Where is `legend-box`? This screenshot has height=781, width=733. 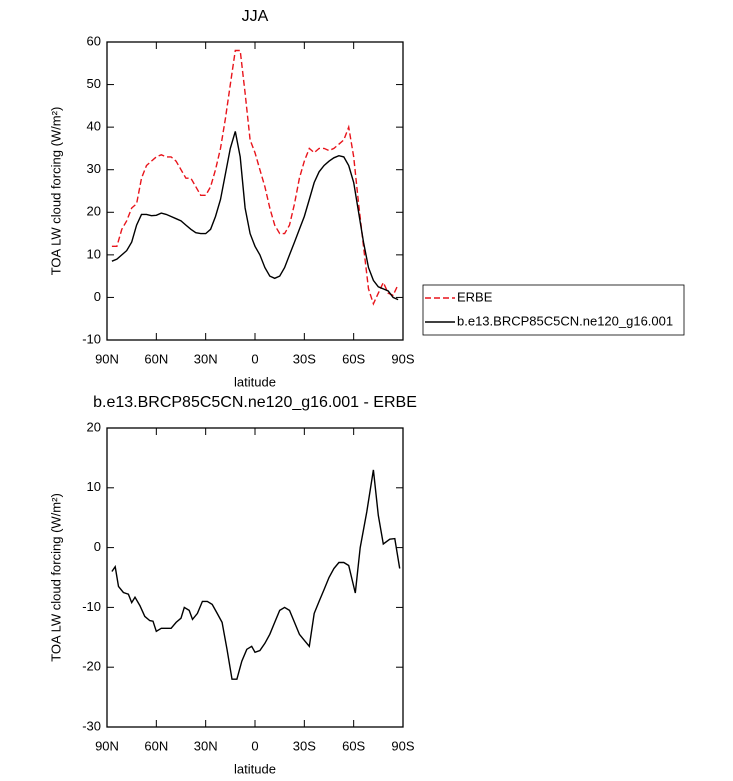 legend-box is located at coordinates (553, 310).